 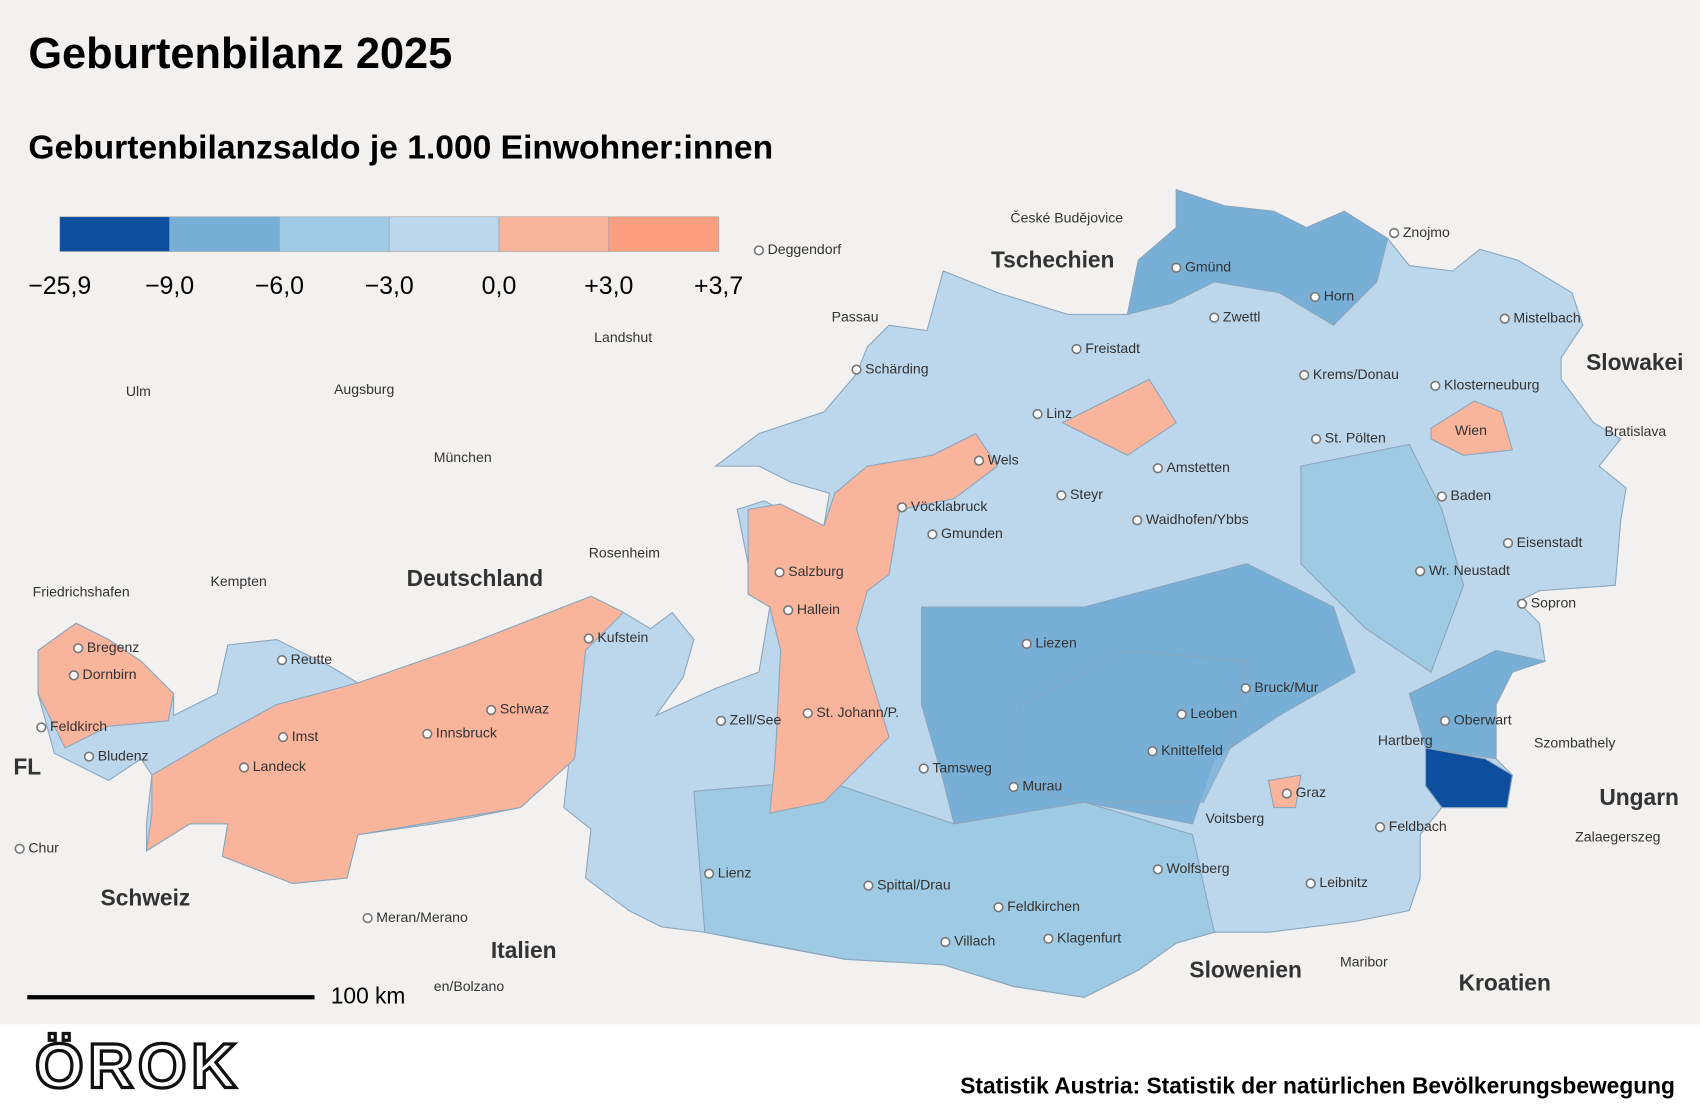 What do you see at coordinates (1491, 385) in the screenshot?
I see `place-label: Klosterneuburg` at bounding box center [1491, 385].